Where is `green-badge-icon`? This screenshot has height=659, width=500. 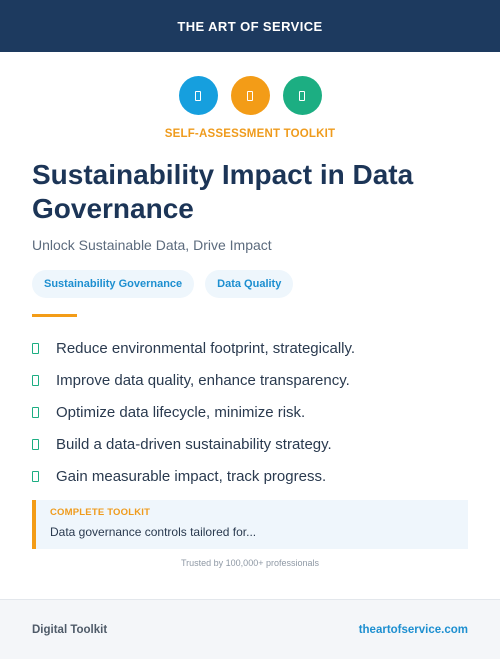 green-badge-icon is located at coordinates (302, 95).